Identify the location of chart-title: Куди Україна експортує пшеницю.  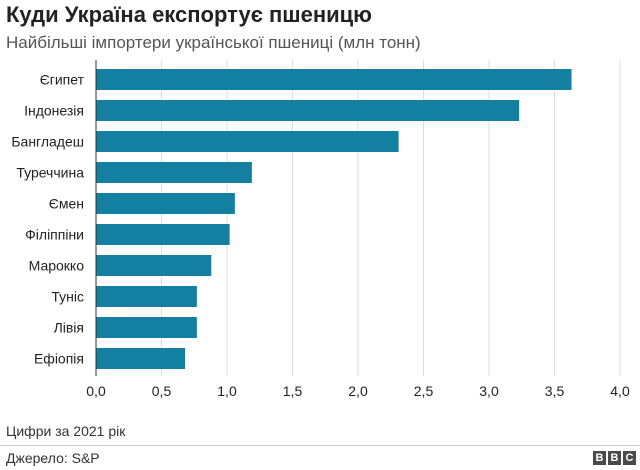
(189, 14).